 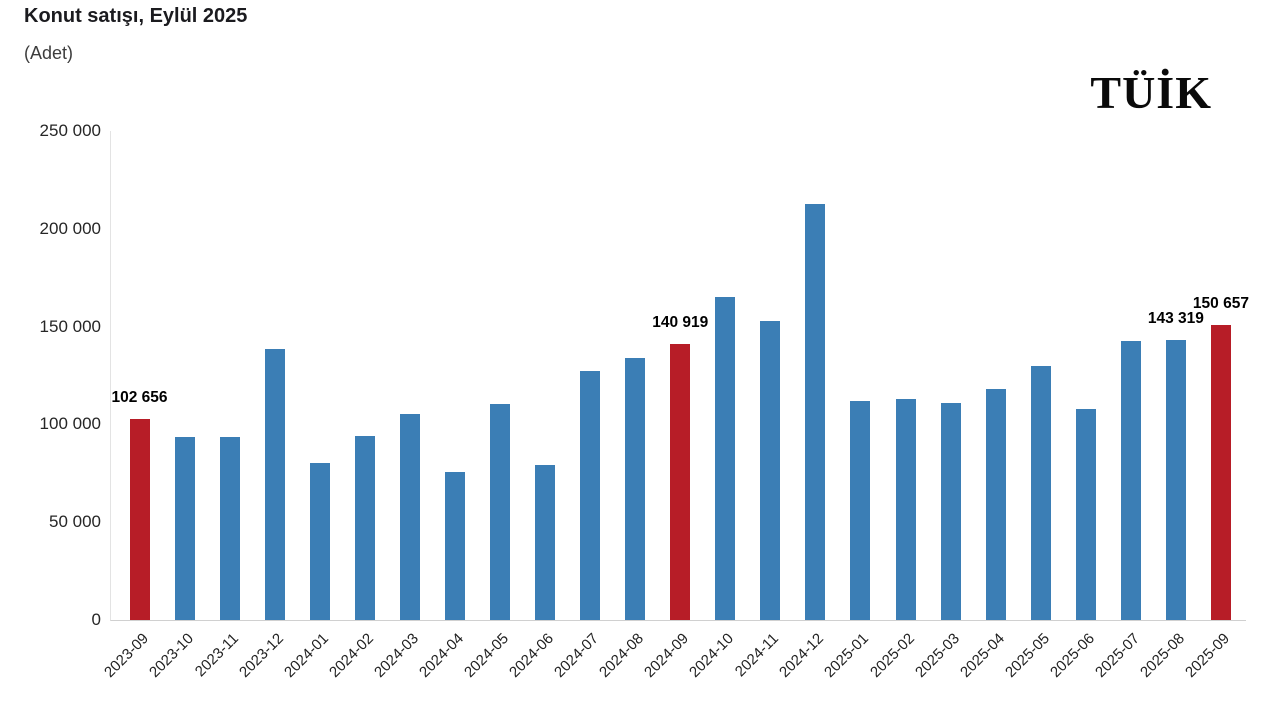 What do you see at coordinates (1175, 318) in the screenshot?
I see `bar-value-label: 143 319` at bounding box center [1175, 318].